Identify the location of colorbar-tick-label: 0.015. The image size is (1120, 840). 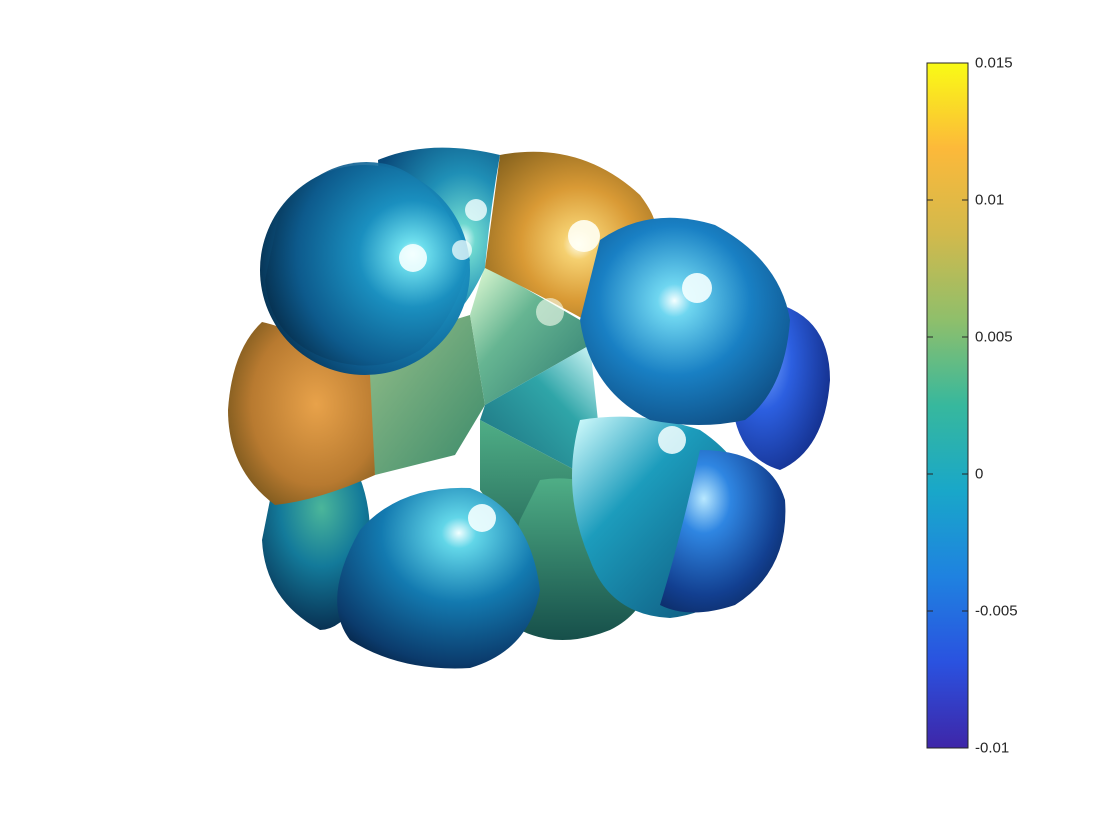
(994, 63).